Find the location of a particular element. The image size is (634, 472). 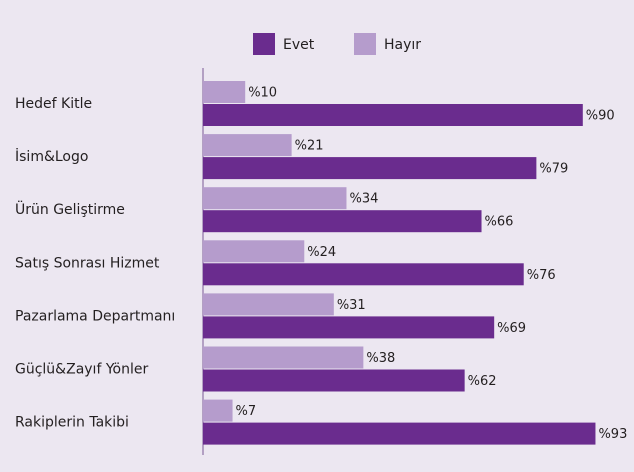

legend-label: Hayır is located at coordinates (402, 45).